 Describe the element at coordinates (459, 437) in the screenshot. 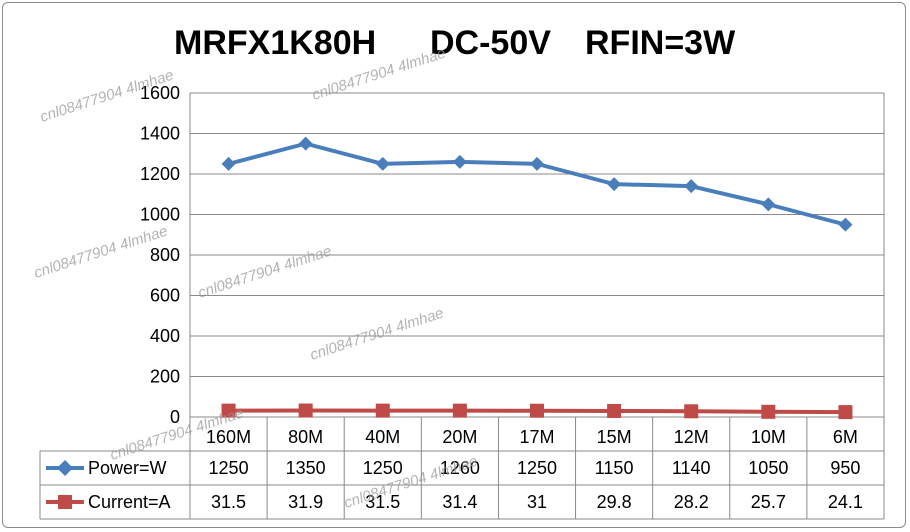

I see `x-tick-label: 20M` at that location.